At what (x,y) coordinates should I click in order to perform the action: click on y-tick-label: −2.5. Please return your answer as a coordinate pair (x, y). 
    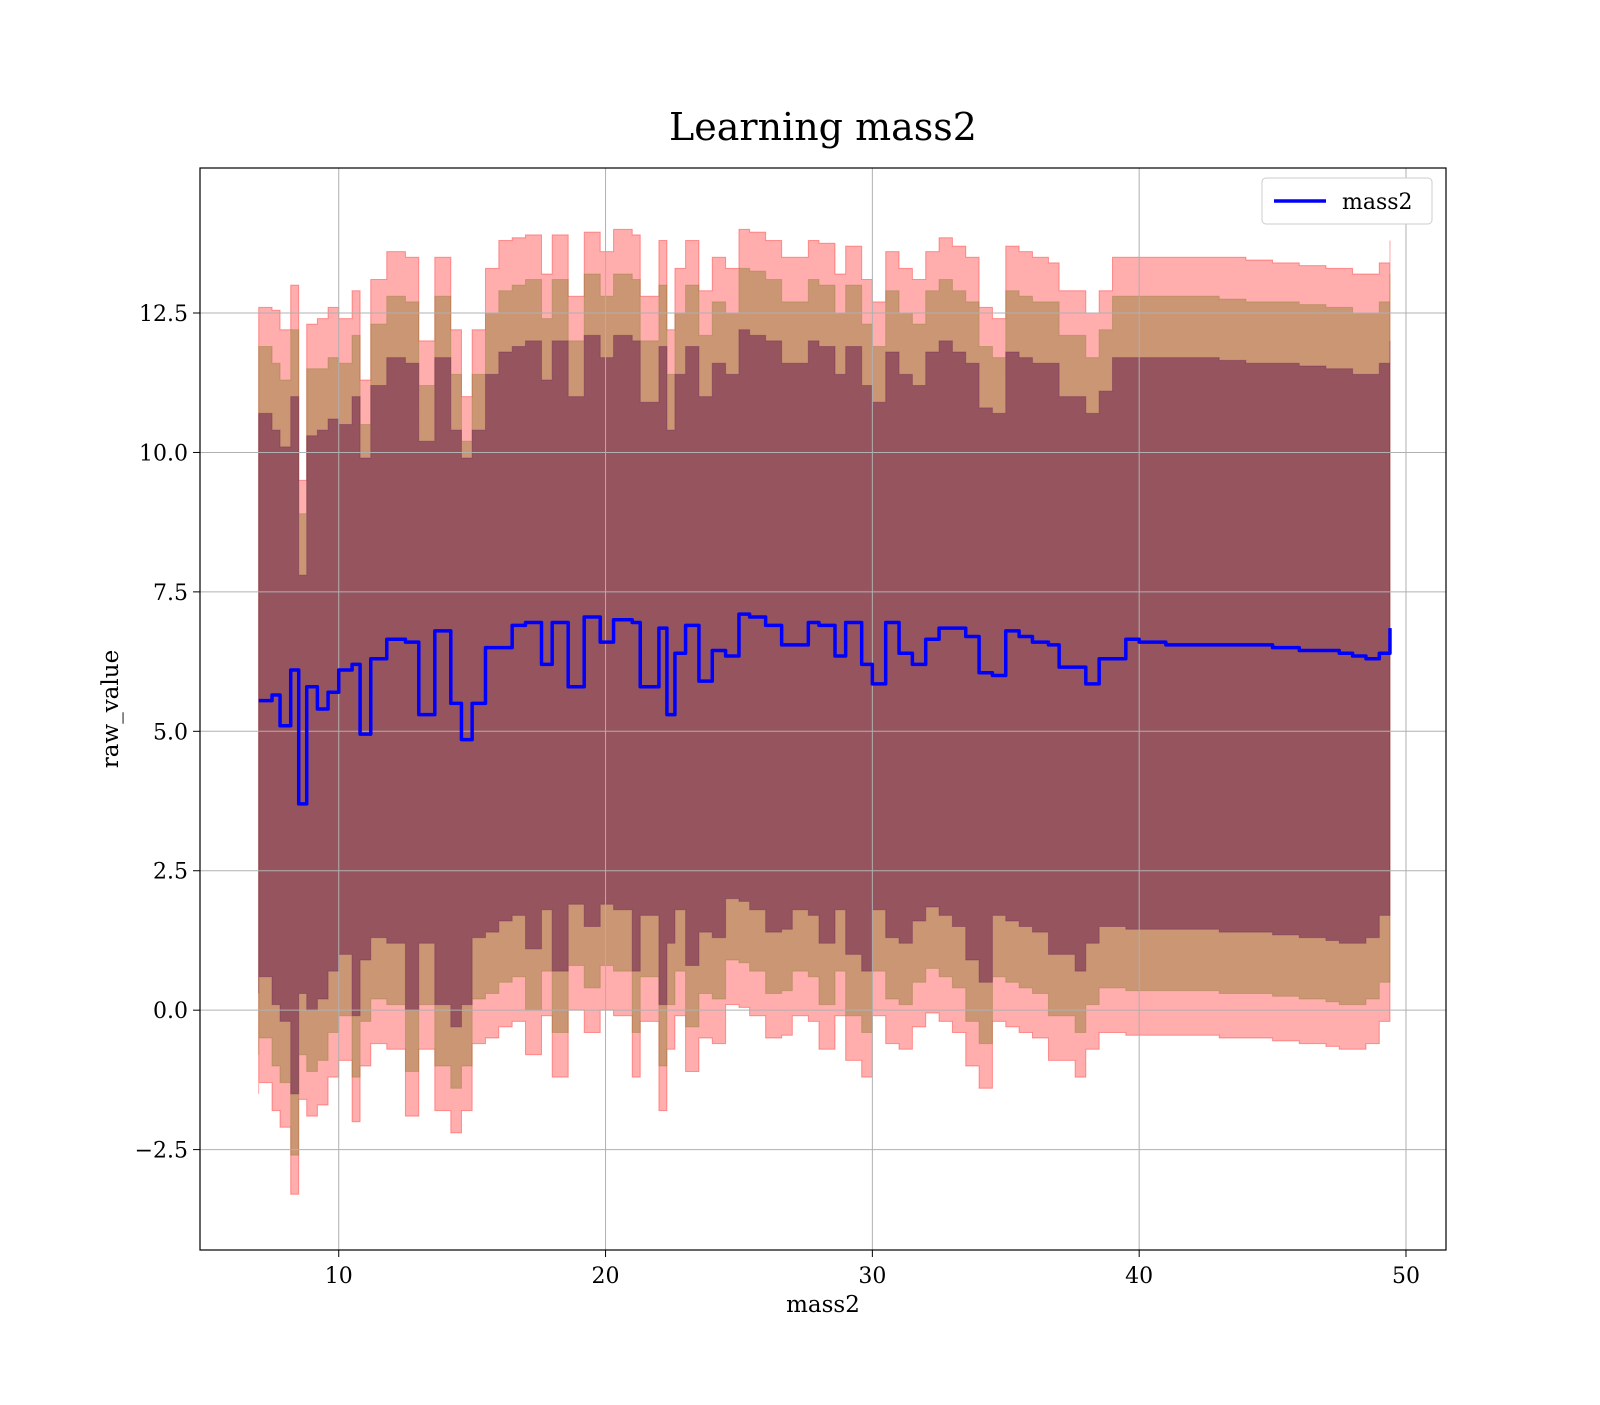
    Looking at the image, I should click on (161, 1151).